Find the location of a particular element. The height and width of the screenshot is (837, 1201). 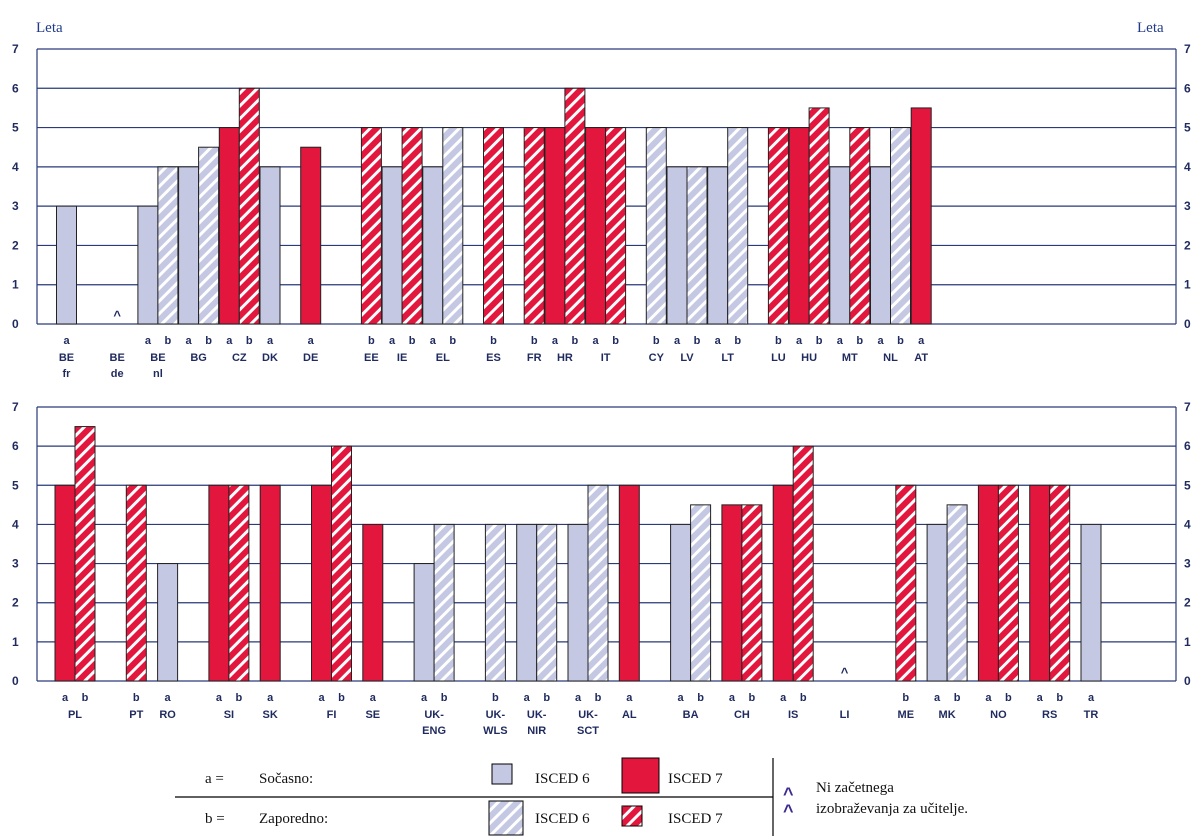

bar-lt-b is located at coordinates (738, 226).